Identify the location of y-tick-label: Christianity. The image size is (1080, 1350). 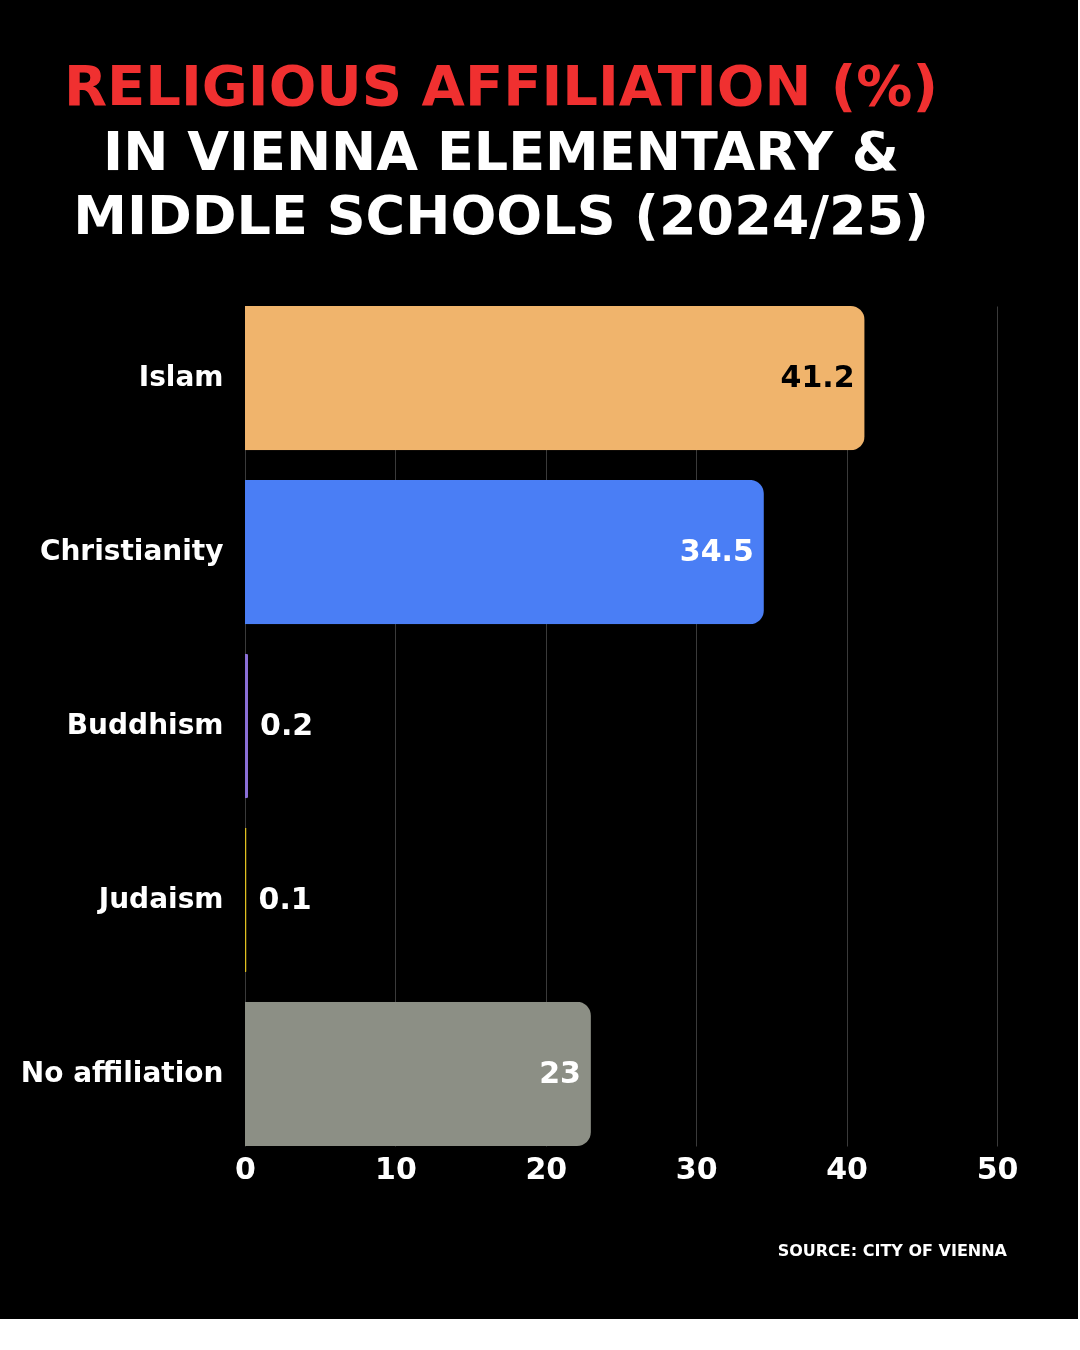
(131, 551).